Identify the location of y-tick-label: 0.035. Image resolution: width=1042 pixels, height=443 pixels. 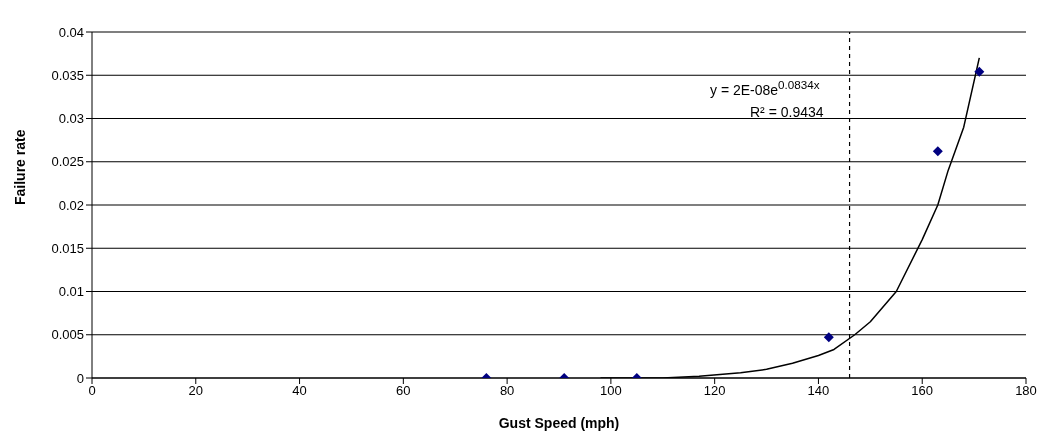
(67, 75).